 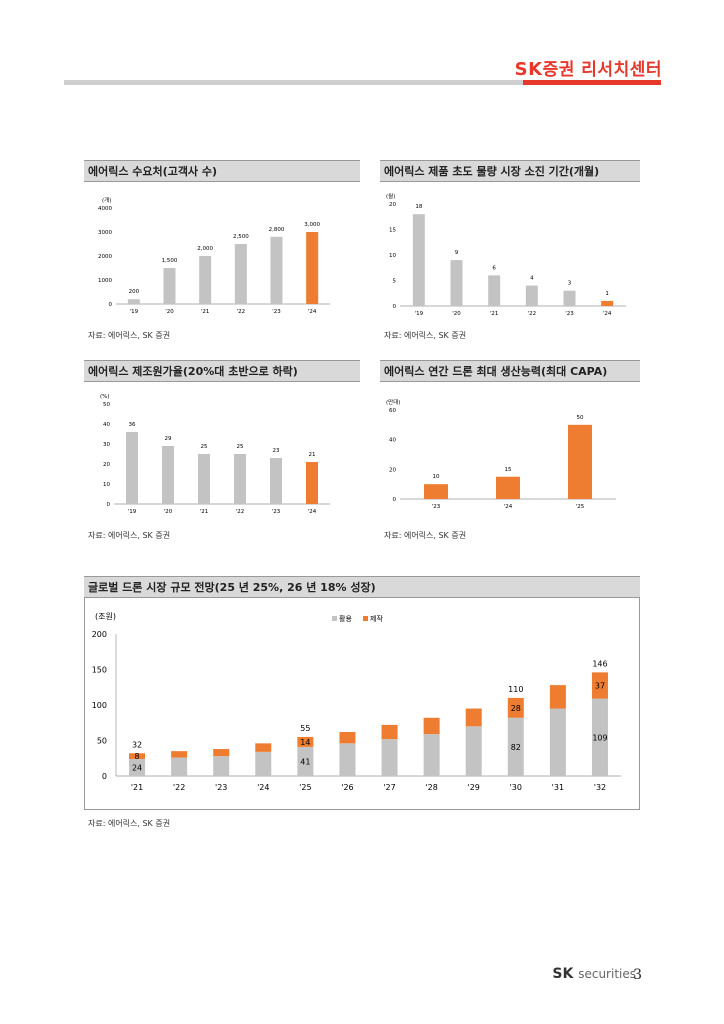 What do you see at coordinates (222, 371) in the screenshot?
I see `panel-title-cost: 에어릭스 제조원가율(20%대 초반으로 하락)` at bounding box center [222, 371].